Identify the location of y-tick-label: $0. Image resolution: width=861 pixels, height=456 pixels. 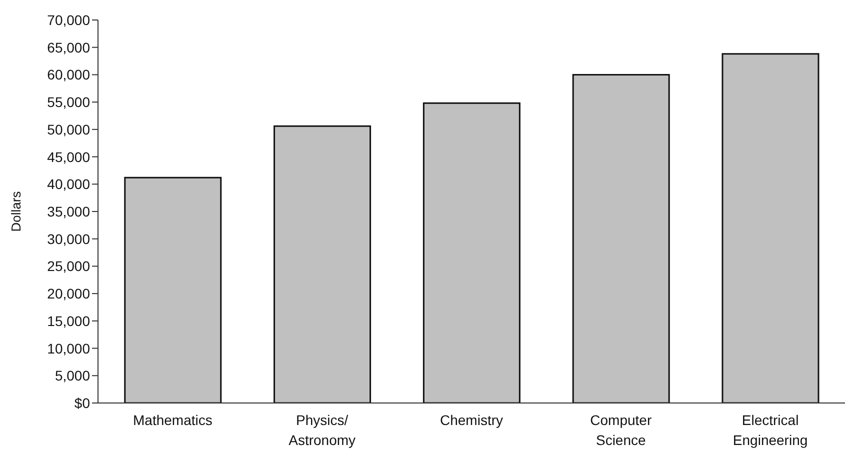
(82, 402).